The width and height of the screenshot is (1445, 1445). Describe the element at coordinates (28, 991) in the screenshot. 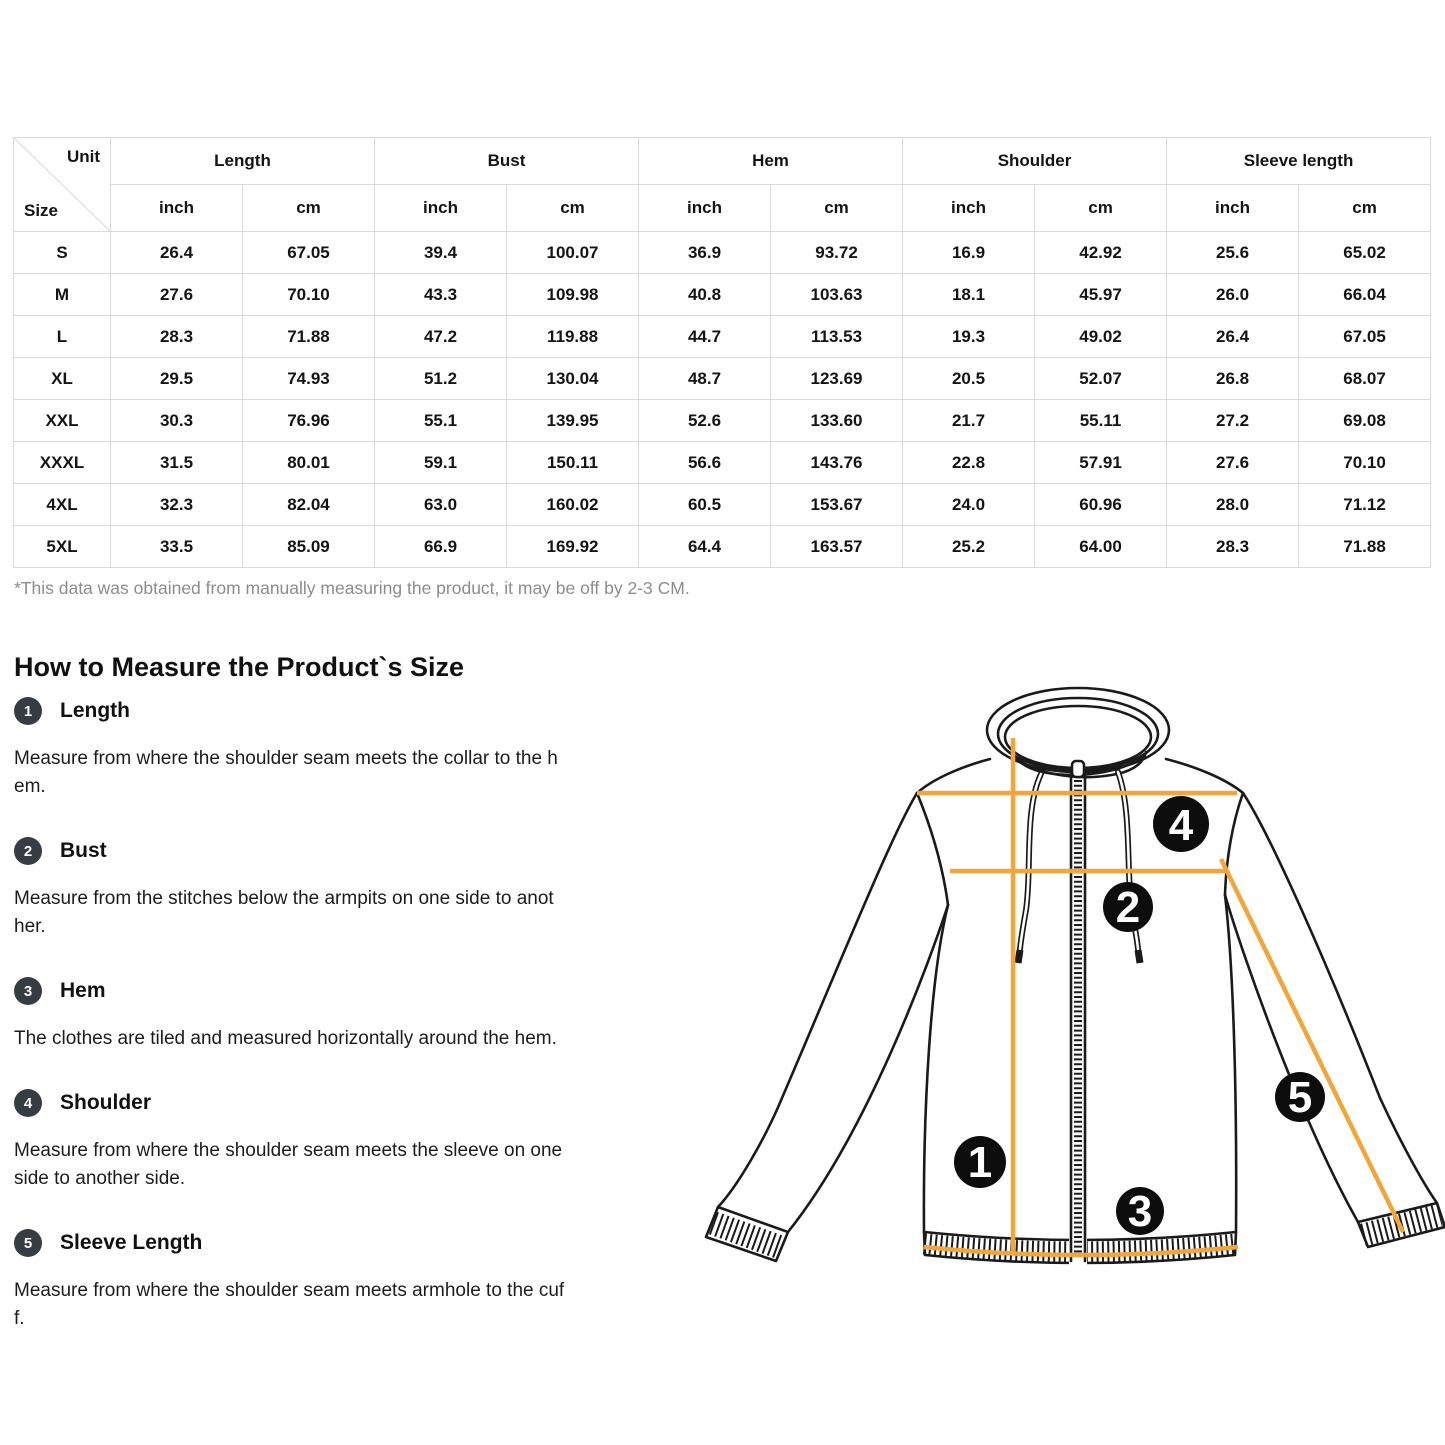

I see `item-number-badge: 3` at that location.